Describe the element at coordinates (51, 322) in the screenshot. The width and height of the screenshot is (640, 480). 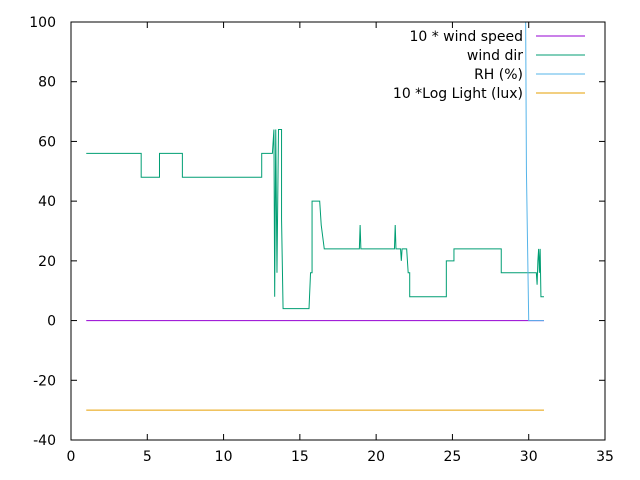
I see `y-tick-label: 0` at that location.